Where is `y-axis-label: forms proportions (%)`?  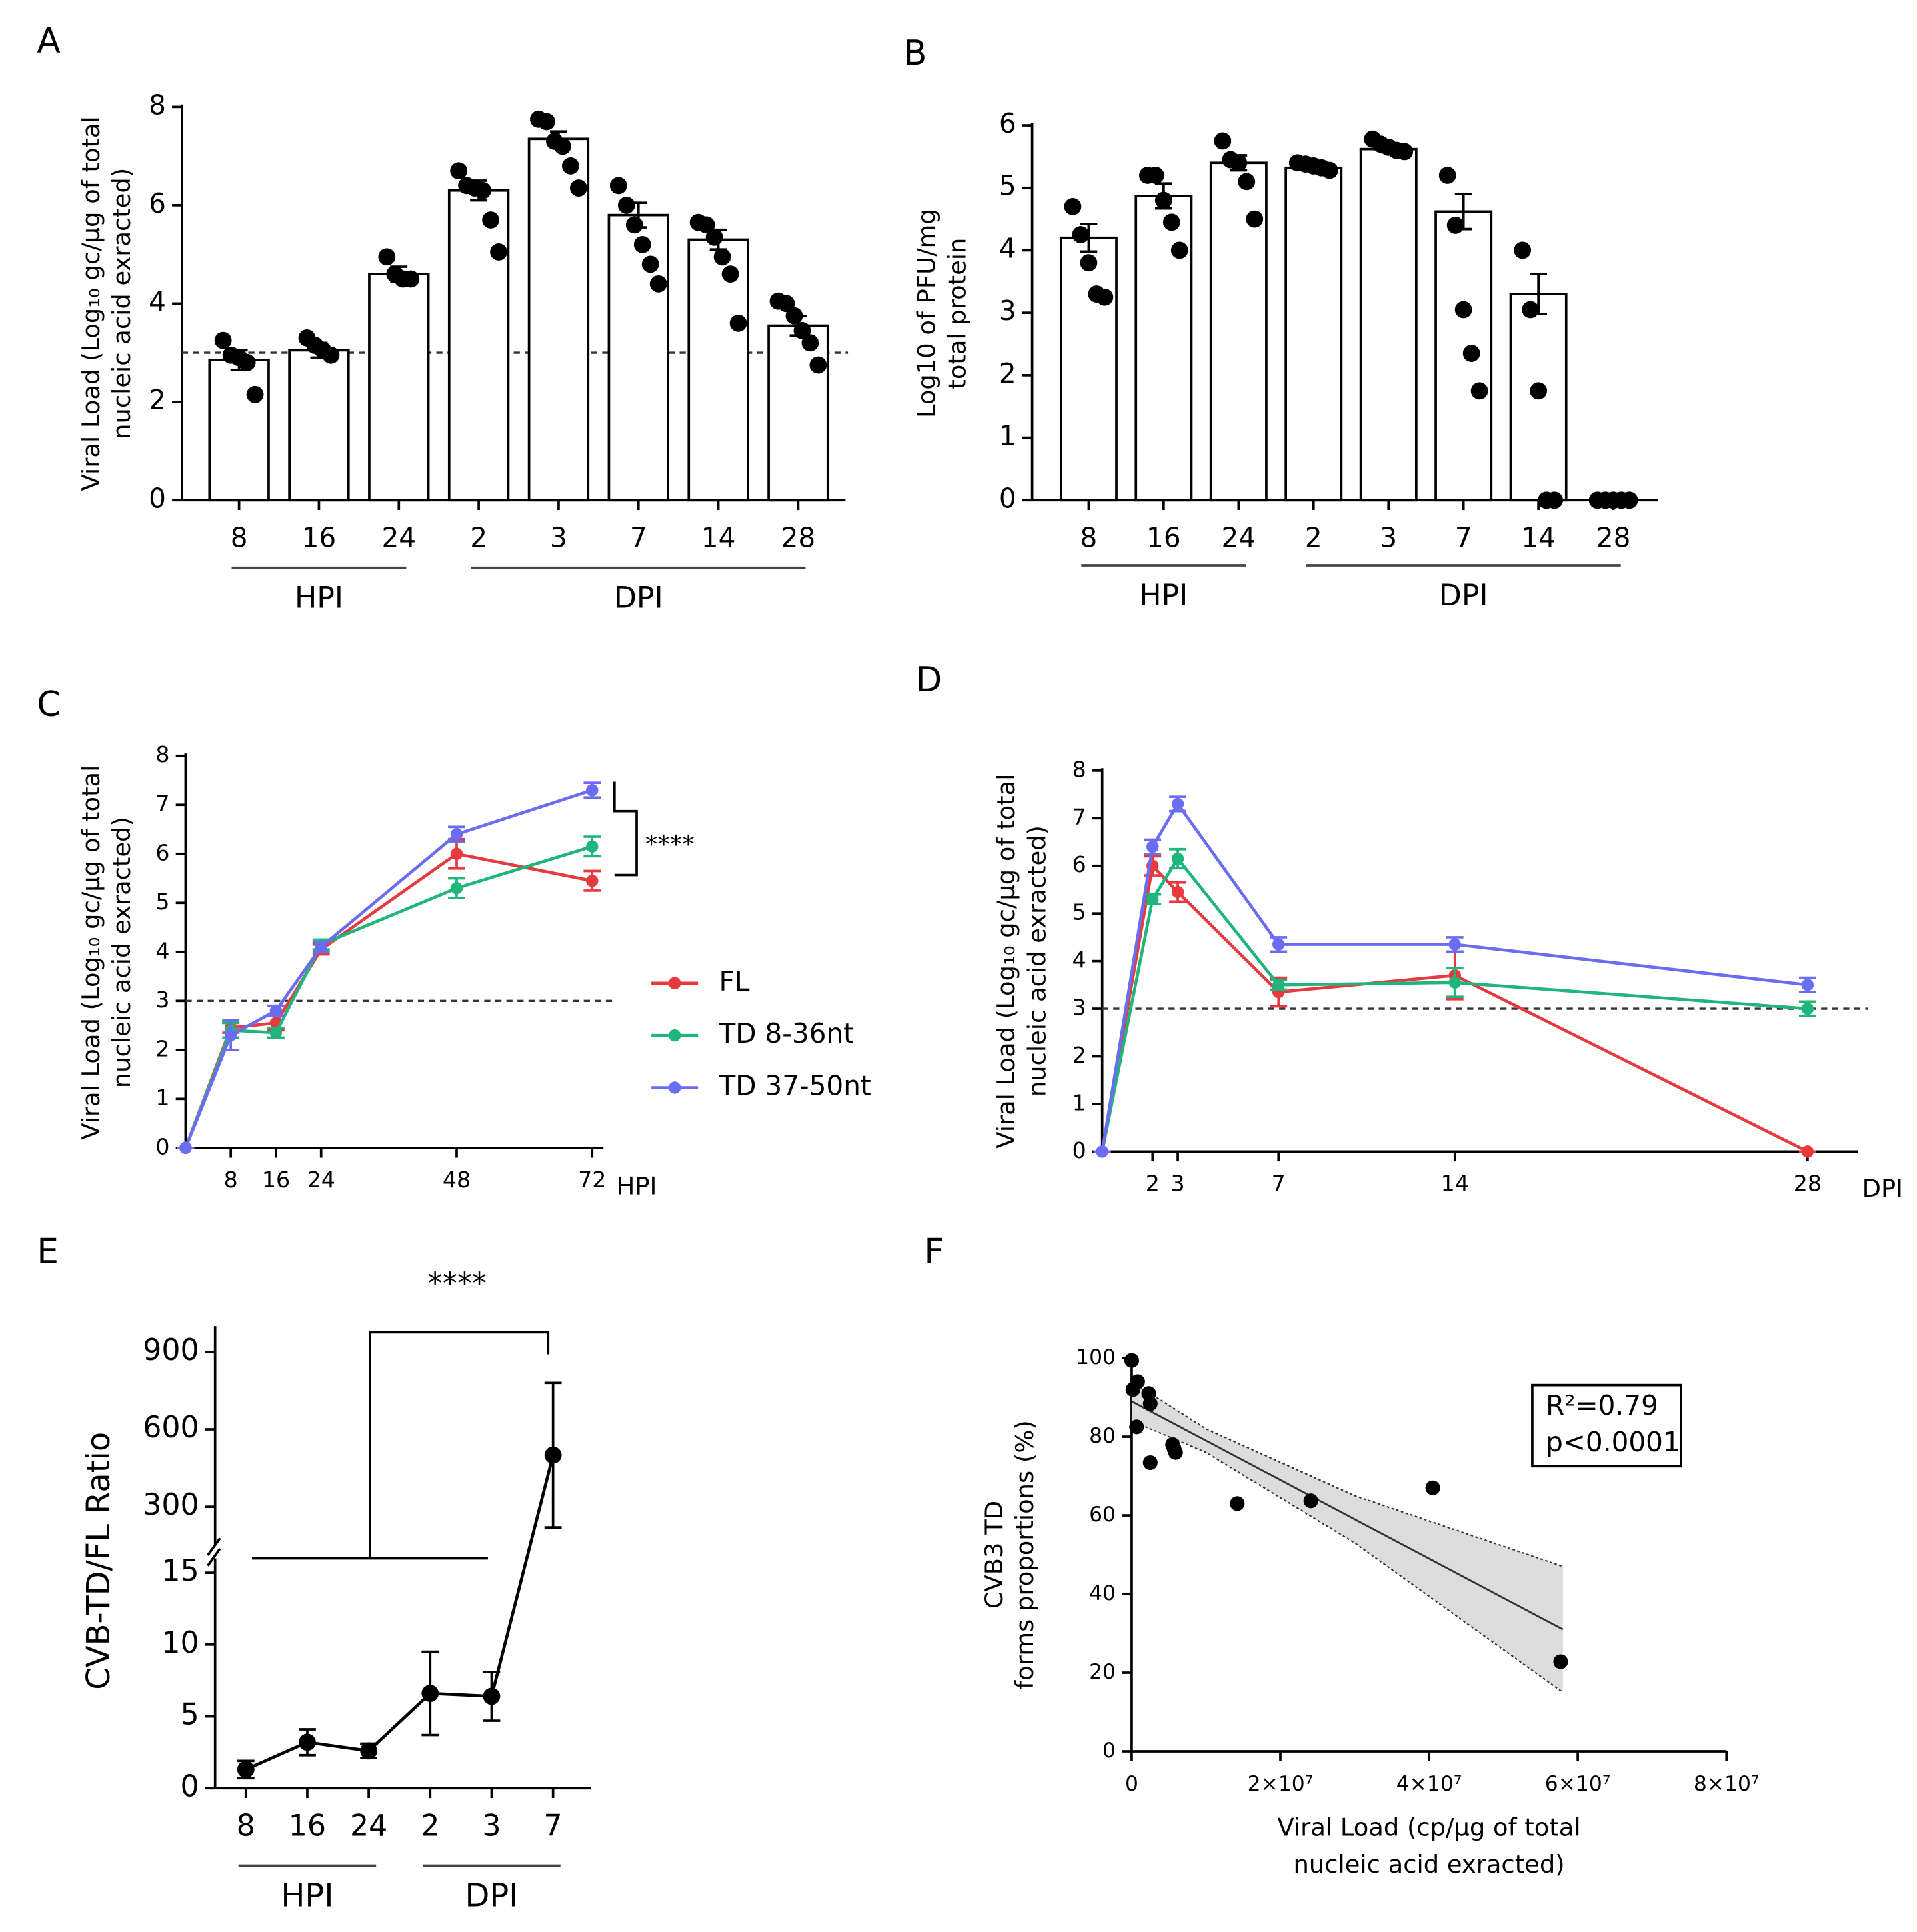
y-axis-label: forms proportions (%) is located at coordinates (1024, 1554).